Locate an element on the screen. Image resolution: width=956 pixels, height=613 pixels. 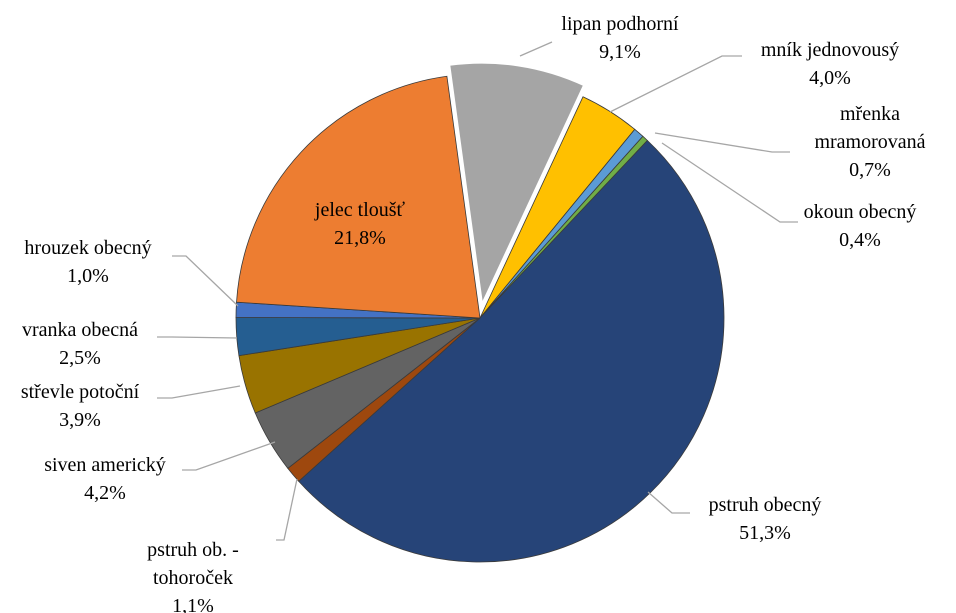
category-name: siven americký is located at coordinates (105, 465).